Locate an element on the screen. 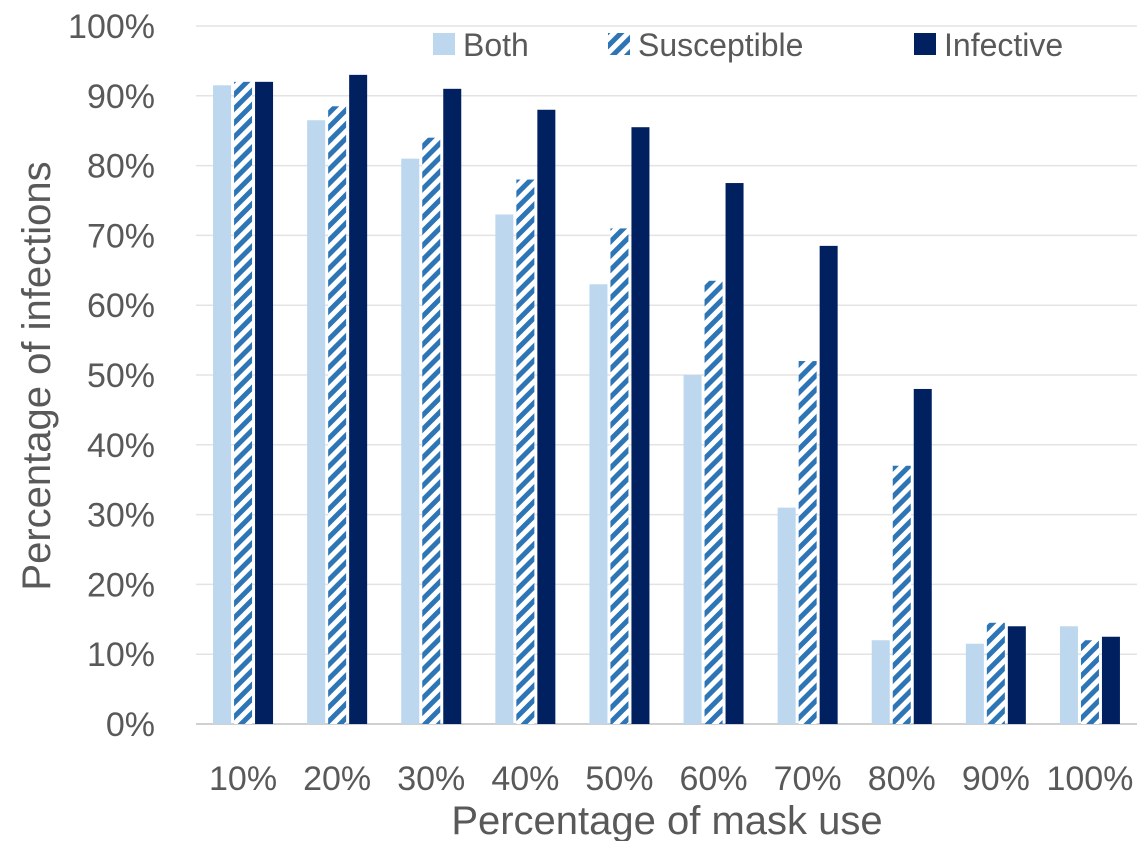 The image size is (1143, 846). legend-label-both: Both is located at coordinates (496, 45).